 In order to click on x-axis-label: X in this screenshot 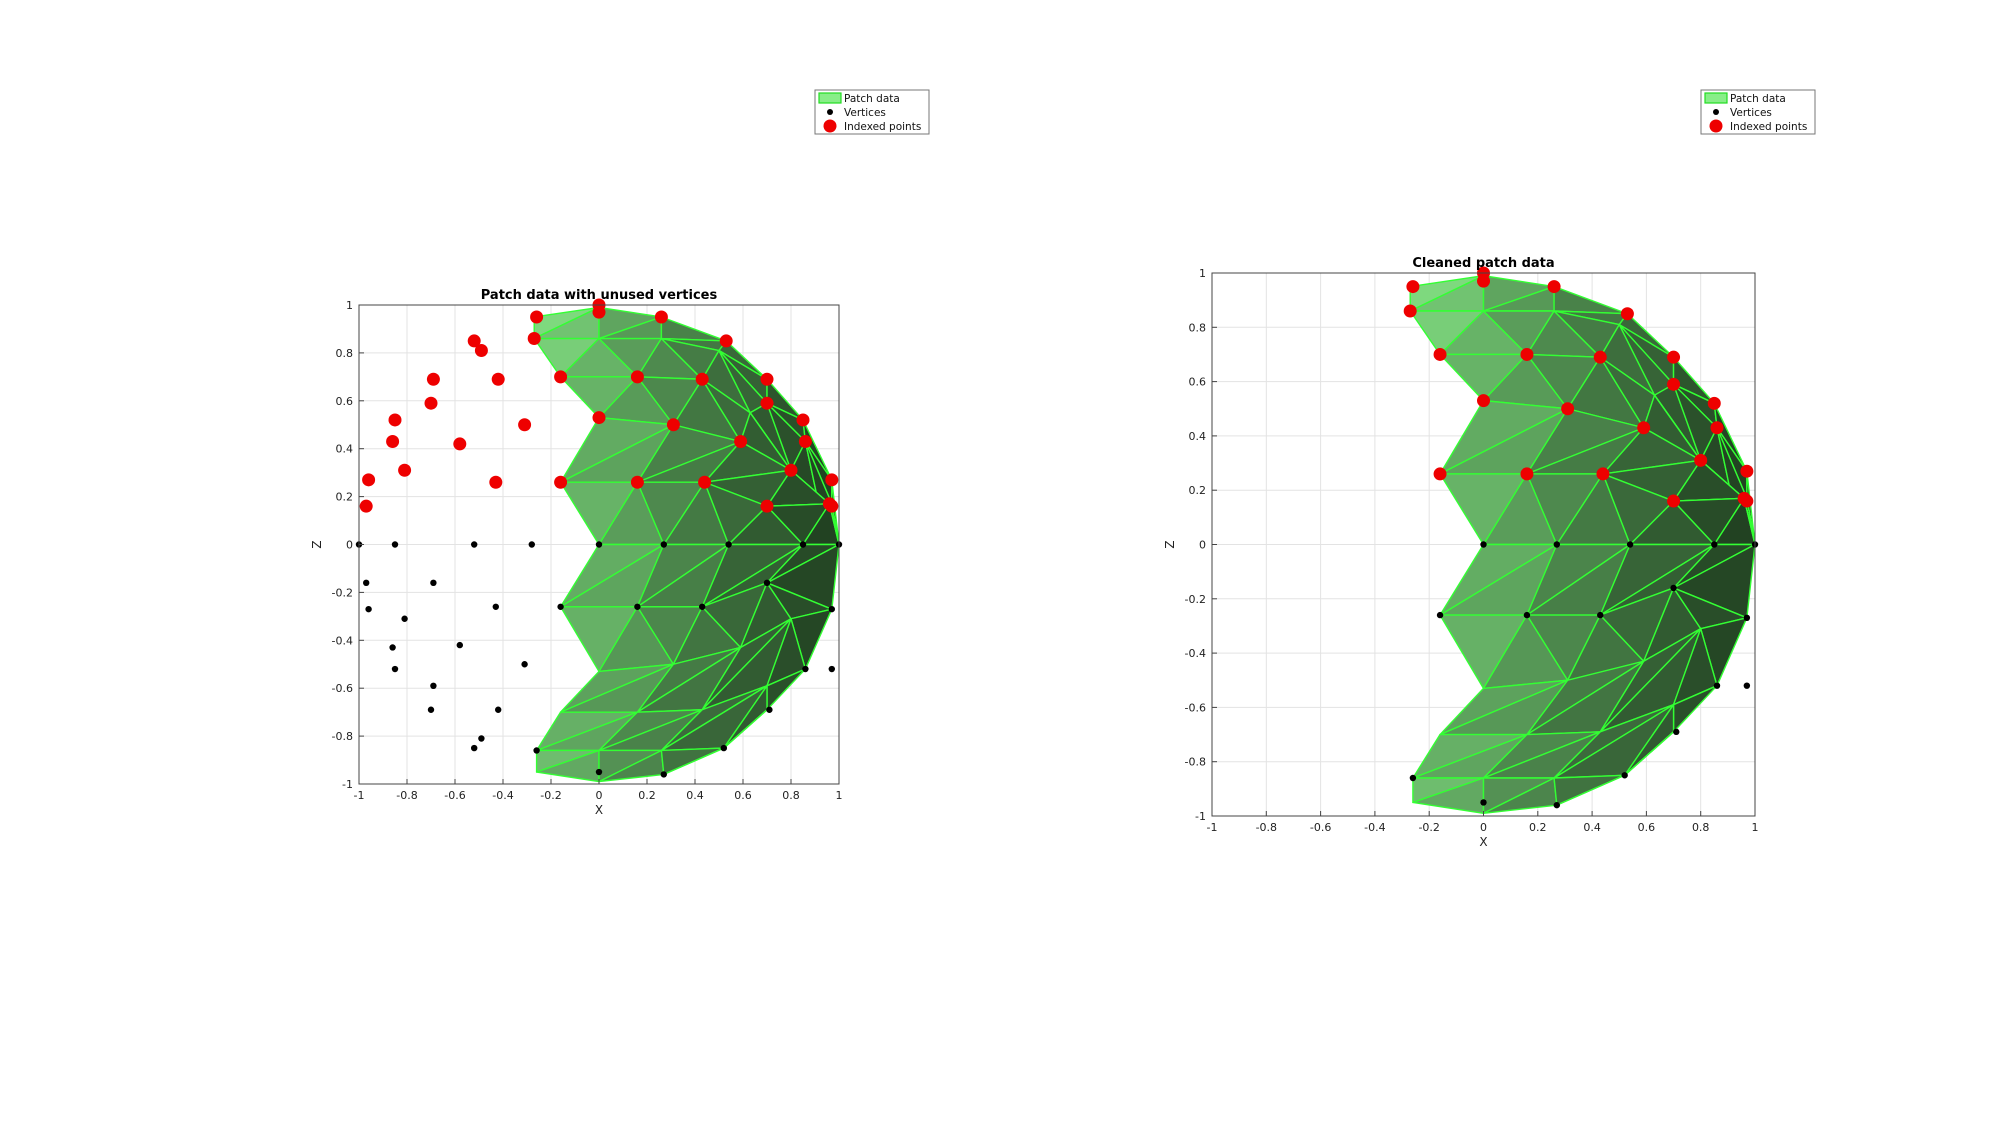, I will do `click(599, 810)`.